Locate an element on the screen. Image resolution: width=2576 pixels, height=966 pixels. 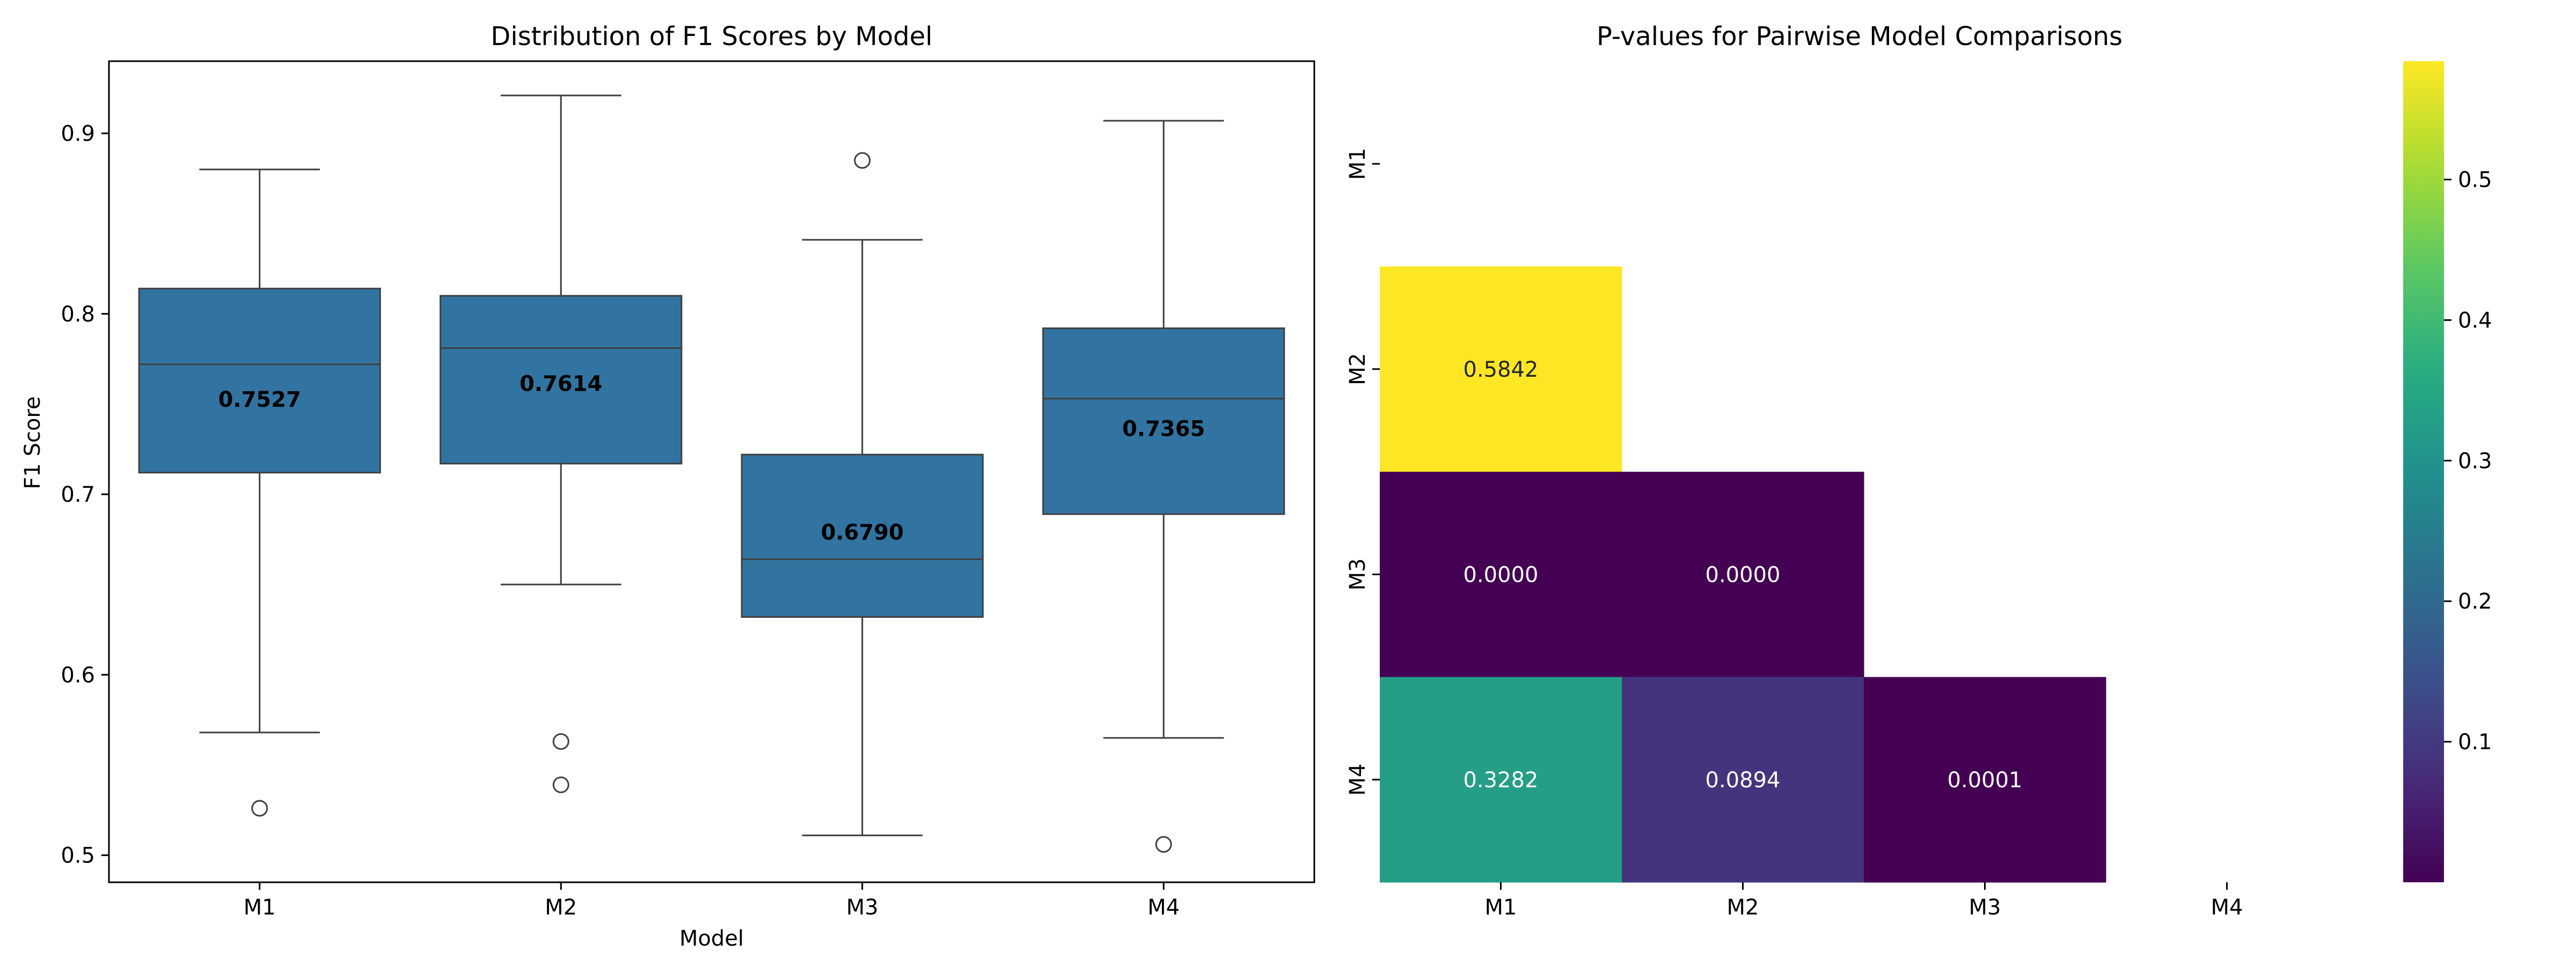
heatmap-y-tick-label: M2 is located at coordinates (1357, 369).